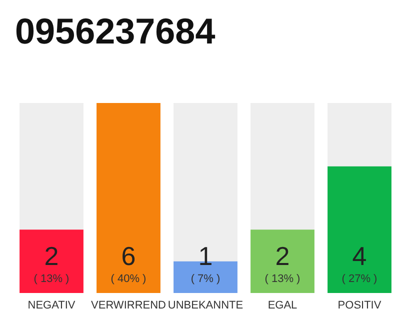 The image size is (410, 320). Describe the element at coordinates (283, 306) in the screenshot. I see `x-tick-label: EGAL` at that location.